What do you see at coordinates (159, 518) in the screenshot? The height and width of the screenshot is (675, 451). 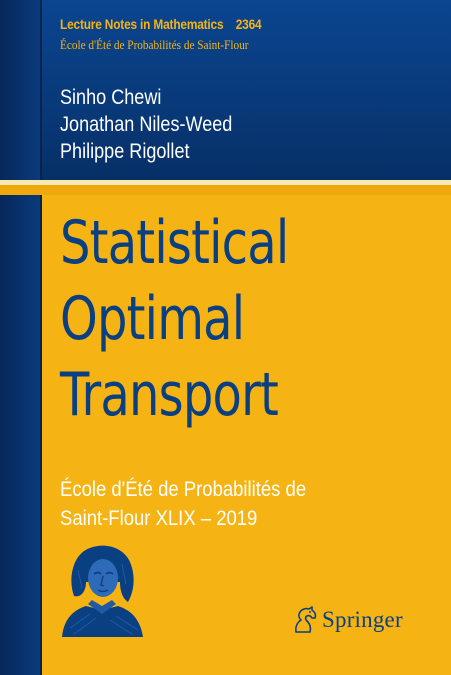 I see `subtitle-line: Saint-Flour XLIX – 2019` at bounding box center [159, 518].